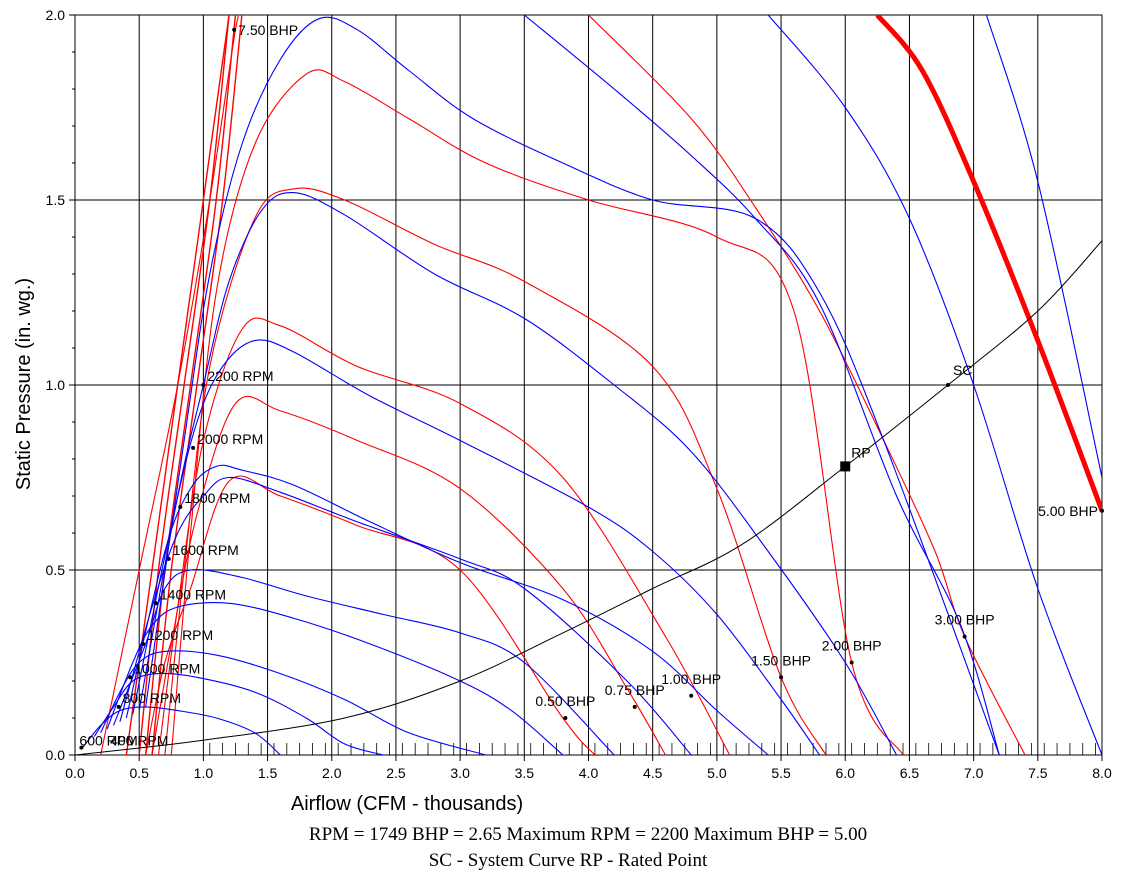 The width and height of the screenshot is (1123, 876). Describe the element at coordinates (268, 30) in the screenshot. I see `bhp-label: 7.50 BHP` at that location.